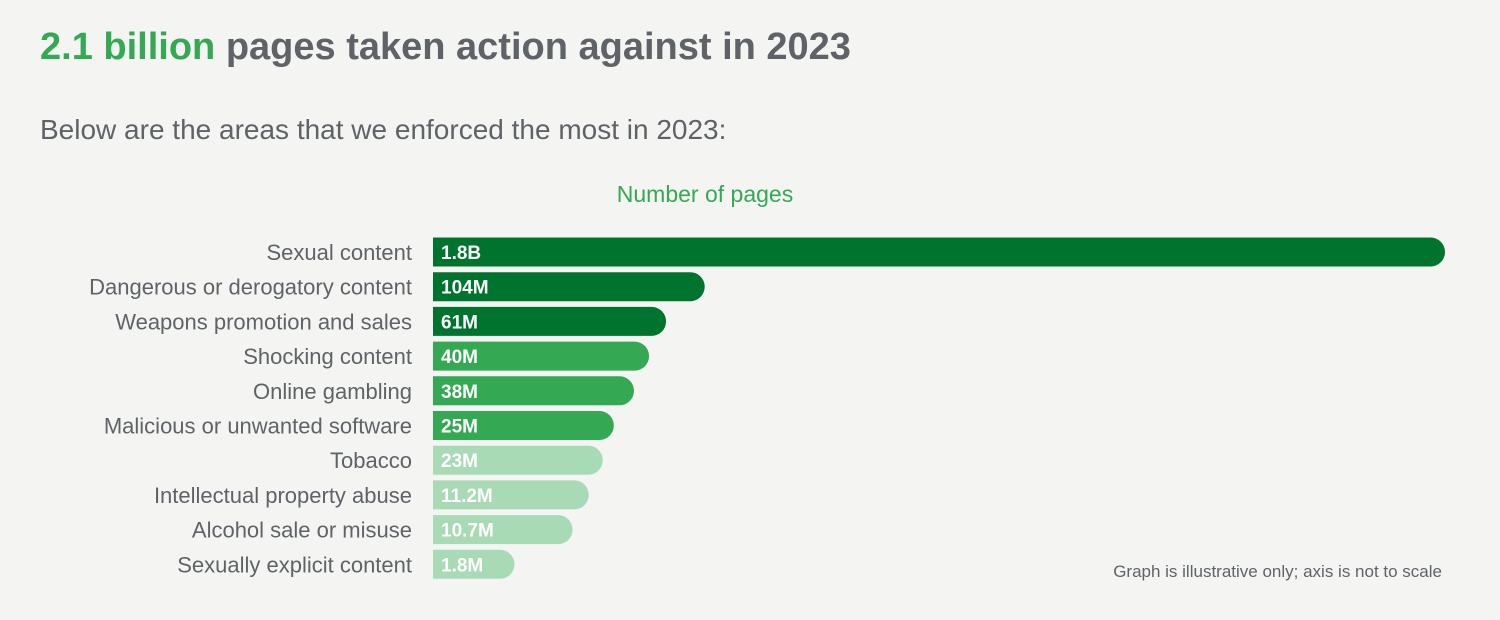  I want to click on category-label: Weapons promotion and sales, so click(263, 321).